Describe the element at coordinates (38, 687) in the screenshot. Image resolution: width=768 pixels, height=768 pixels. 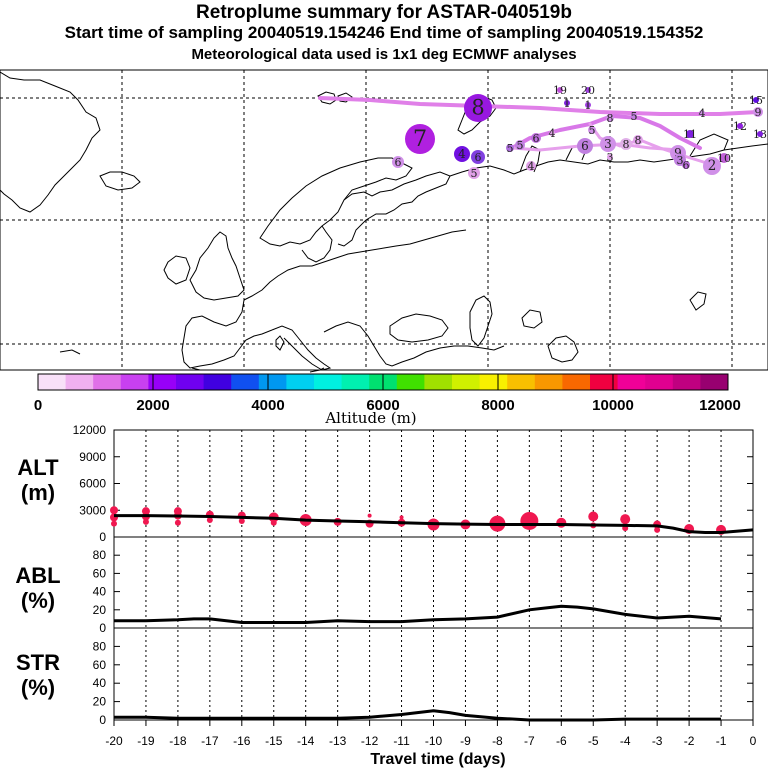
I see `str-panel-unit: (%)` at that location.